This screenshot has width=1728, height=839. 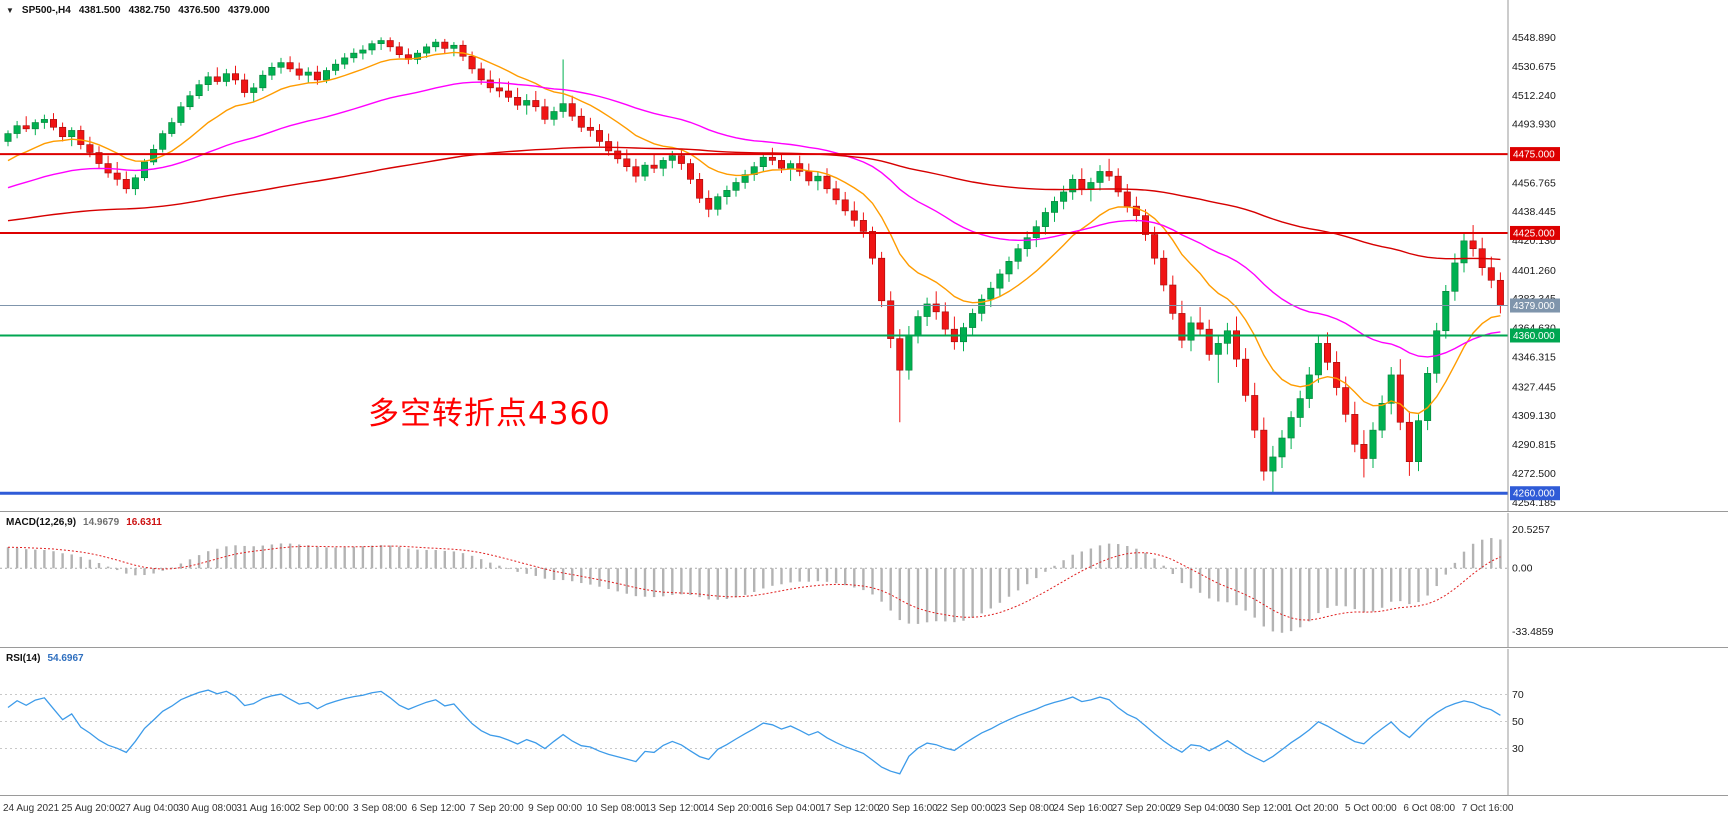 What do you see at coordinates (380, 808) in the screenshot?
I see `time-label: 3 Sep 08:00` at bounding box center [380, 808].